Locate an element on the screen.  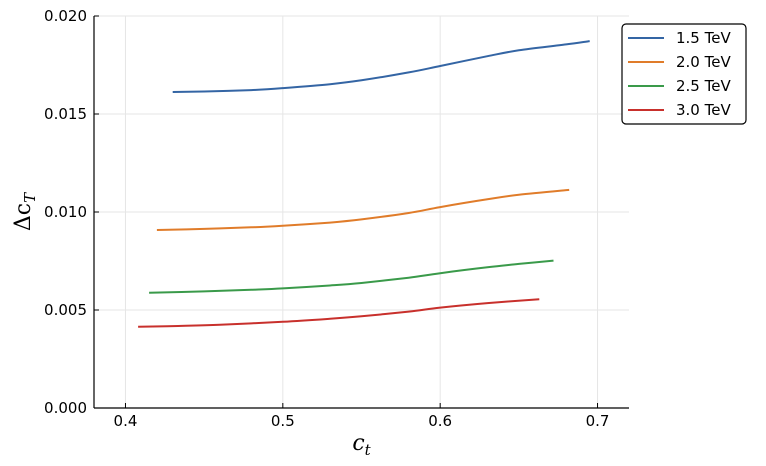
x-tick-label: 0.7 is located at coordinates (598, 421).